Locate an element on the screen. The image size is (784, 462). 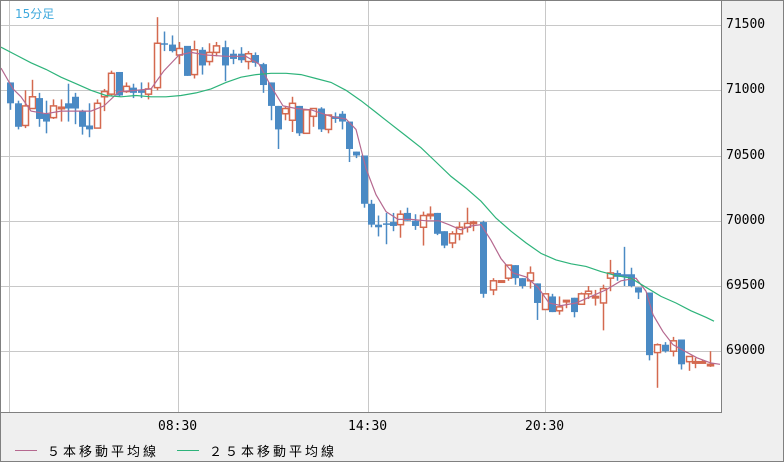
legend-item-ma25: ２５本移動平均線 is located at coordinates (257, 450).